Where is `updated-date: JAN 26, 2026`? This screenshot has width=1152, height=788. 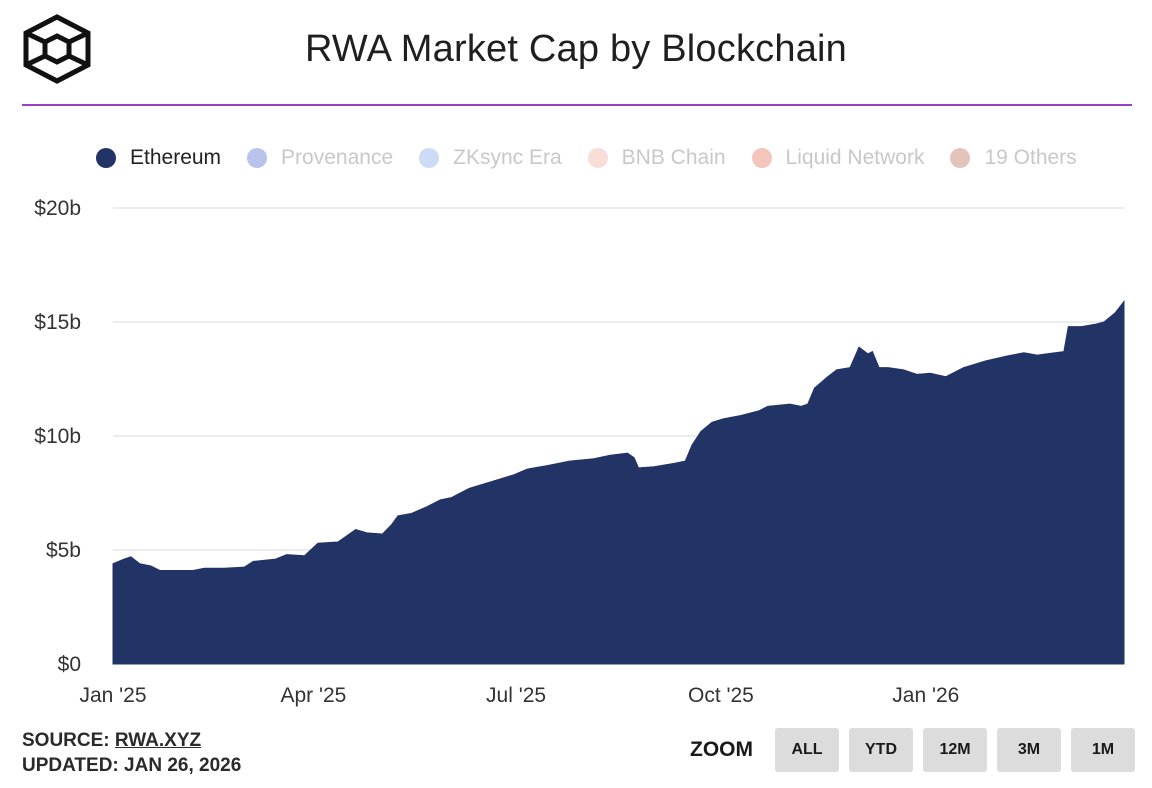 updated-date: JAN 26, 2026 is located at coordinates (183, 765).